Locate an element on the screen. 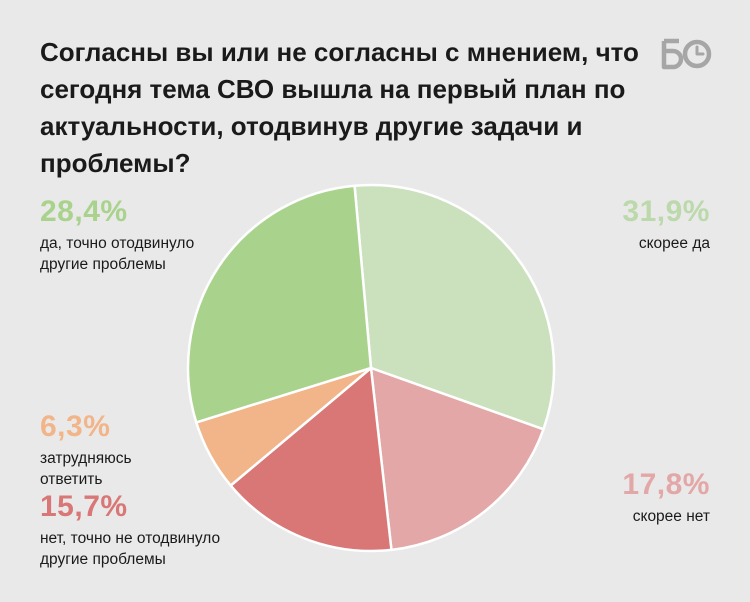 The height and width of the screenshot is (602, 750). slice-category-label: да, точно отодвинуло другие проблемы is located at coordinates (117, 254).